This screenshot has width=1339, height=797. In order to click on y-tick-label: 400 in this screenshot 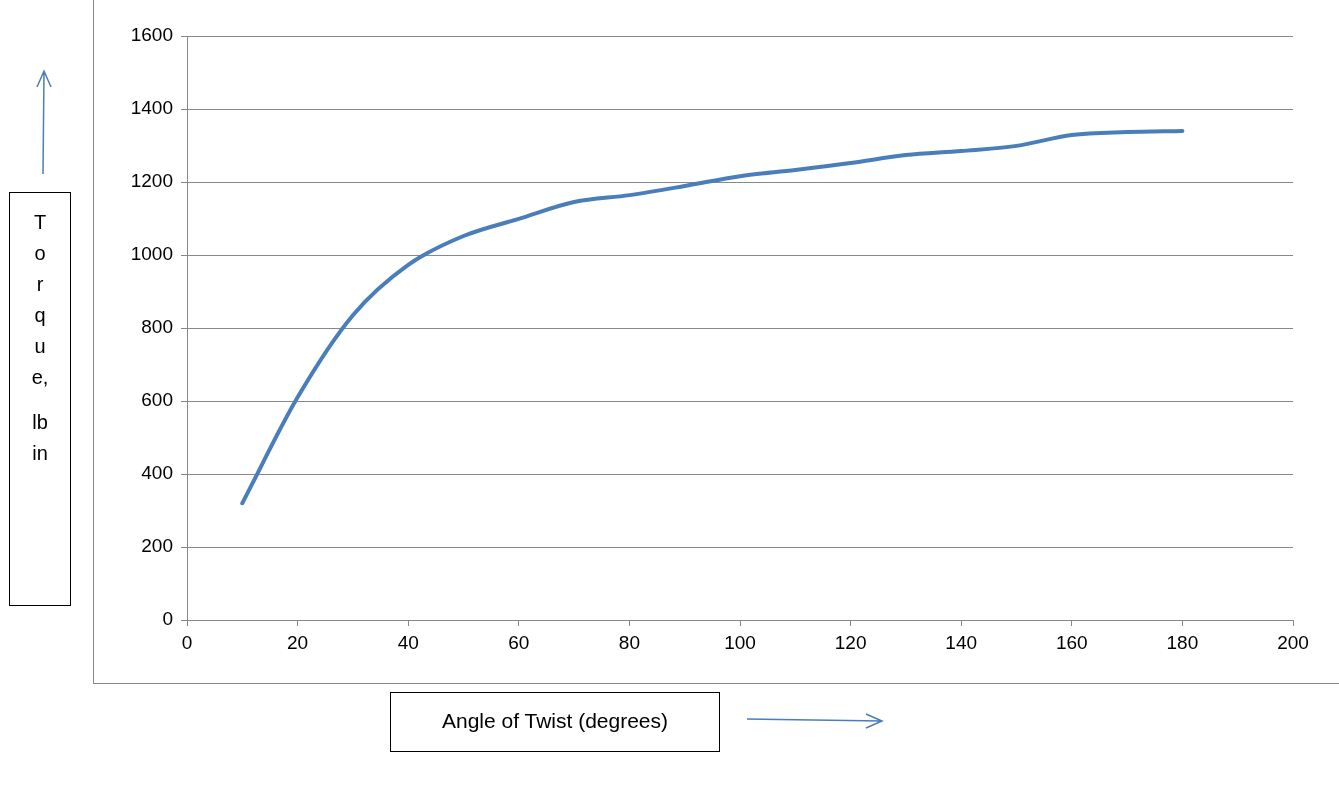, I will do `click(157, 473)`.